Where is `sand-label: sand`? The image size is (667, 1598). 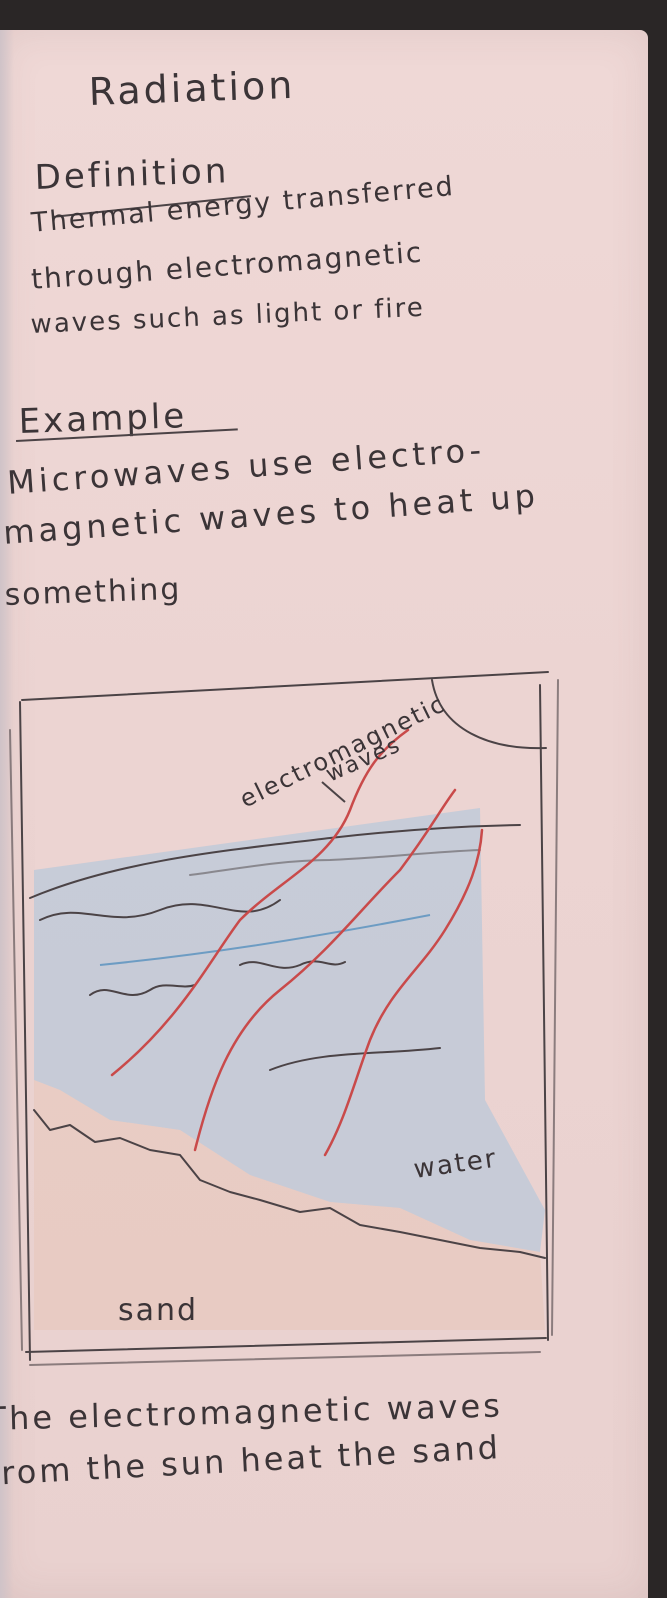
sand-label: sand is located at coordinates (158, 1310).